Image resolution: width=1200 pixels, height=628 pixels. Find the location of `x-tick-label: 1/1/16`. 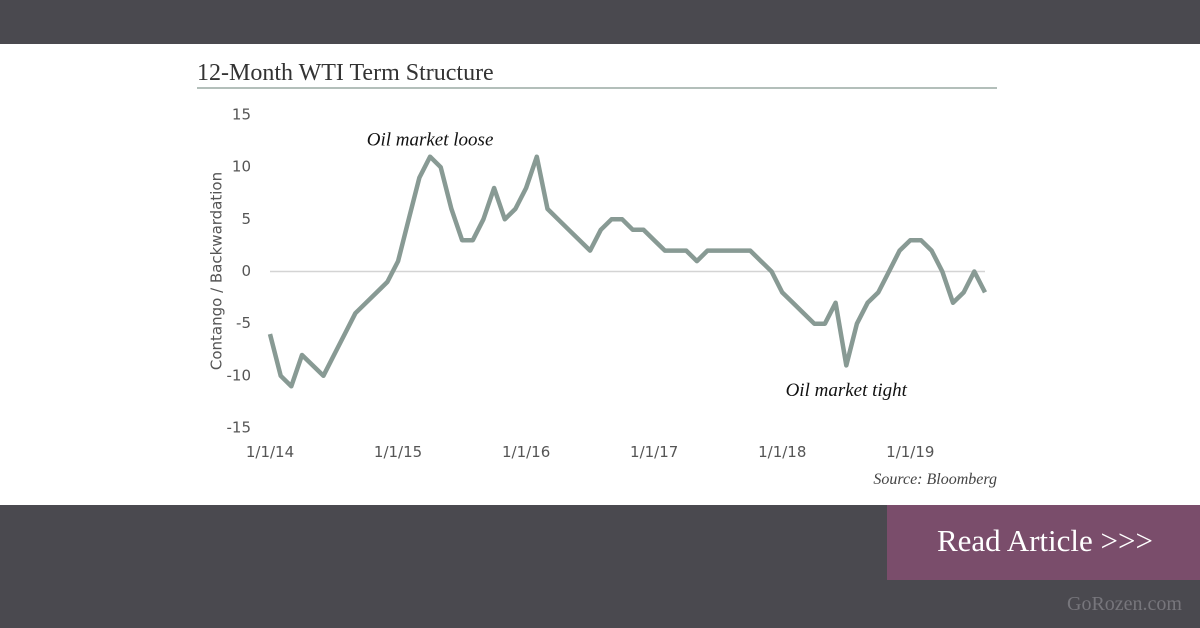

x-tick-label: 1/1/16 is located at coordinates (526, 452).